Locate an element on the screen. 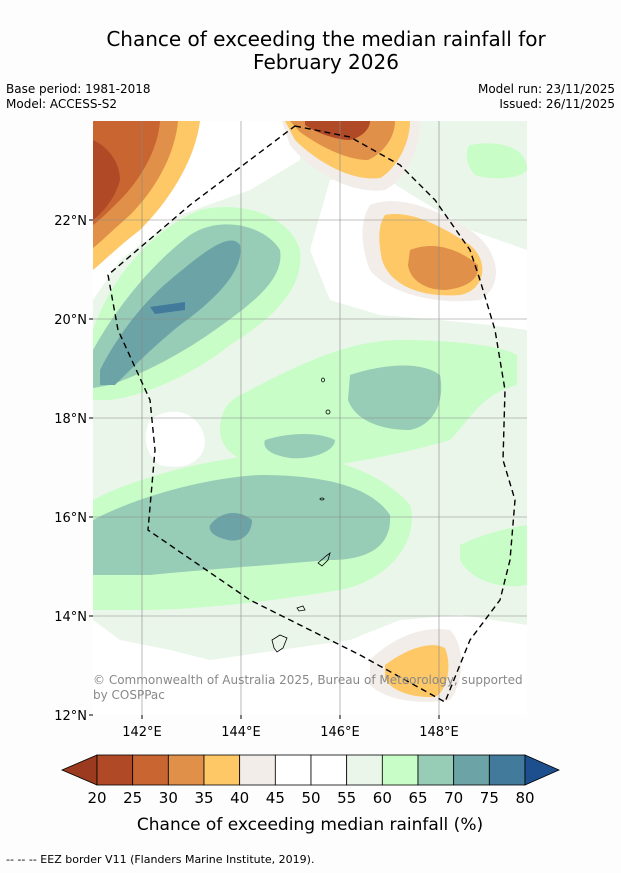 The height and width of the screenshot is (873, 621). contour-teal-small is located at coordinates (299, 446).